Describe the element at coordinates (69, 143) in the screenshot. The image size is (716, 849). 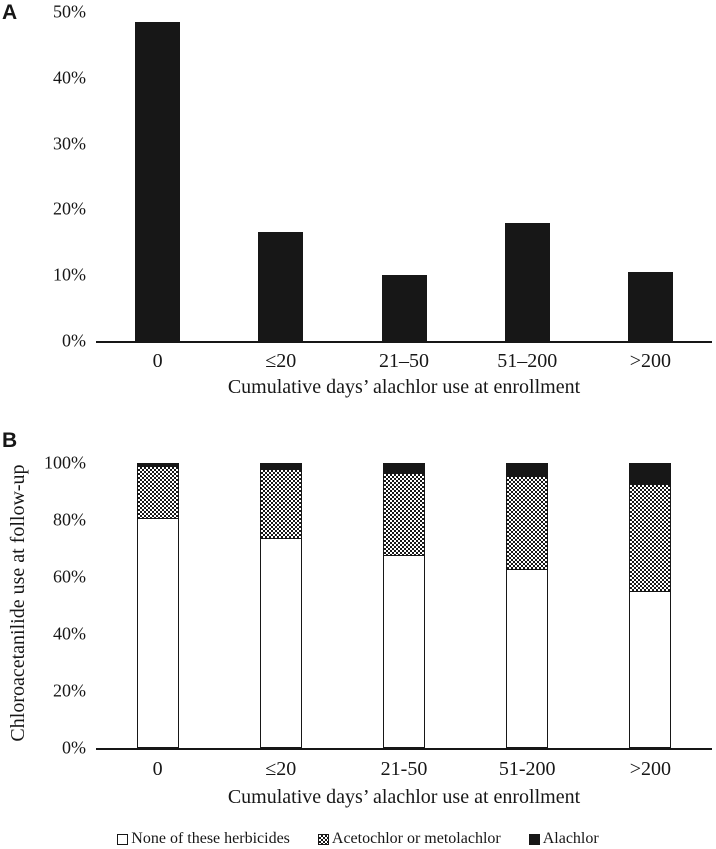
I see `y-tick-label: 30%` at that location.